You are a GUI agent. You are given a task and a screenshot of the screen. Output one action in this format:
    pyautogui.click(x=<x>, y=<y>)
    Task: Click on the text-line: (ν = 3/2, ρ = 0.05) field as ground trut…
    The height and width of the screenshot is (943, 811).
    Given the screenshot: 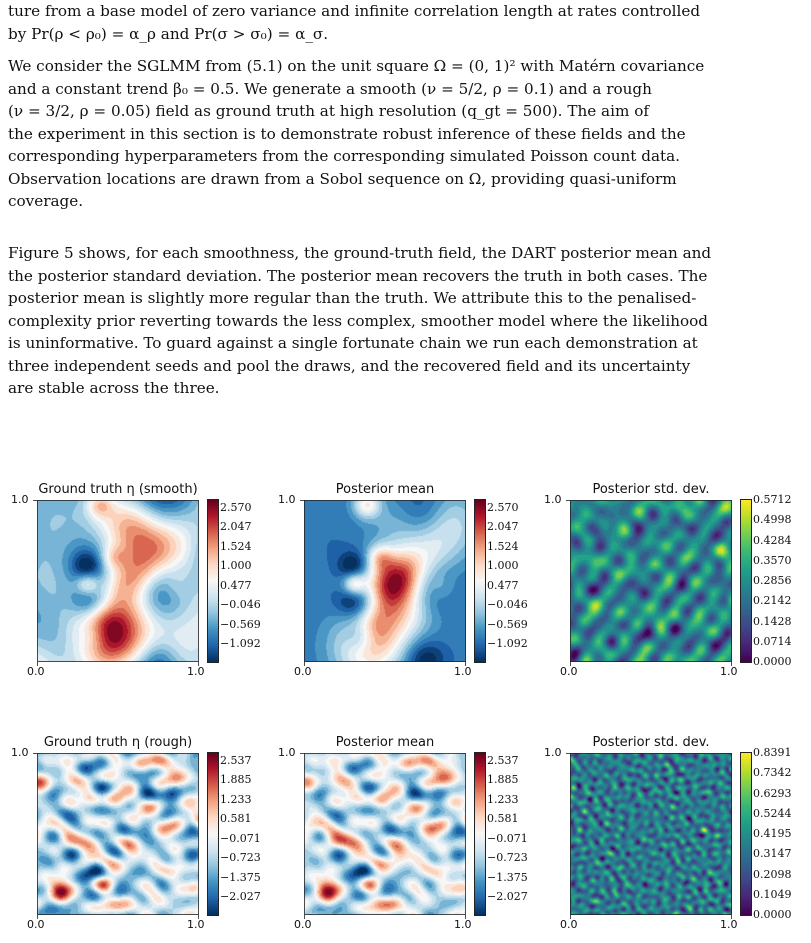 What is the action you would take?
    pyautogui.click(x=328, y=111)
    